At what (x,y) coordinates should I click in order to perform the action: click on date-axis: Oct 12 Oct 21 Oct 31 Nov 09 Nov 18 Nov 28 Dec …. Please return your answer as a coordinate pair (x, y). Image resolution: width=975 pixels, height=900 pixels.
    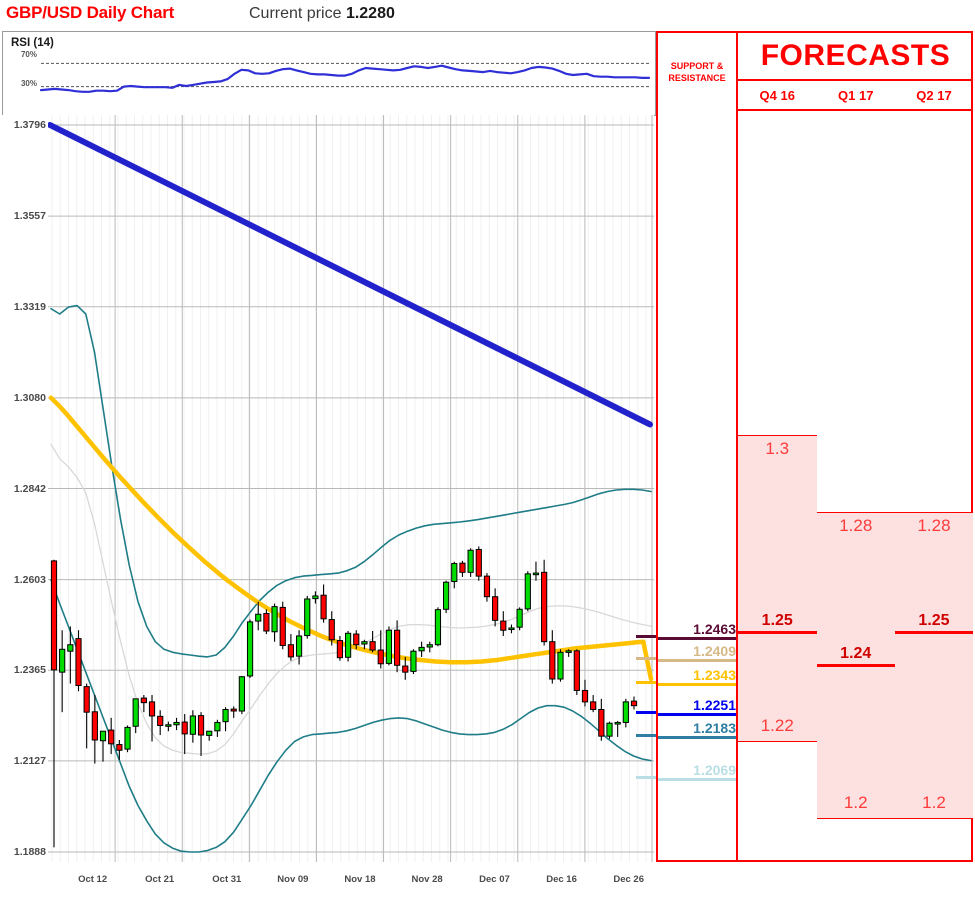
    Looking at the image, I should click on (328, 880).